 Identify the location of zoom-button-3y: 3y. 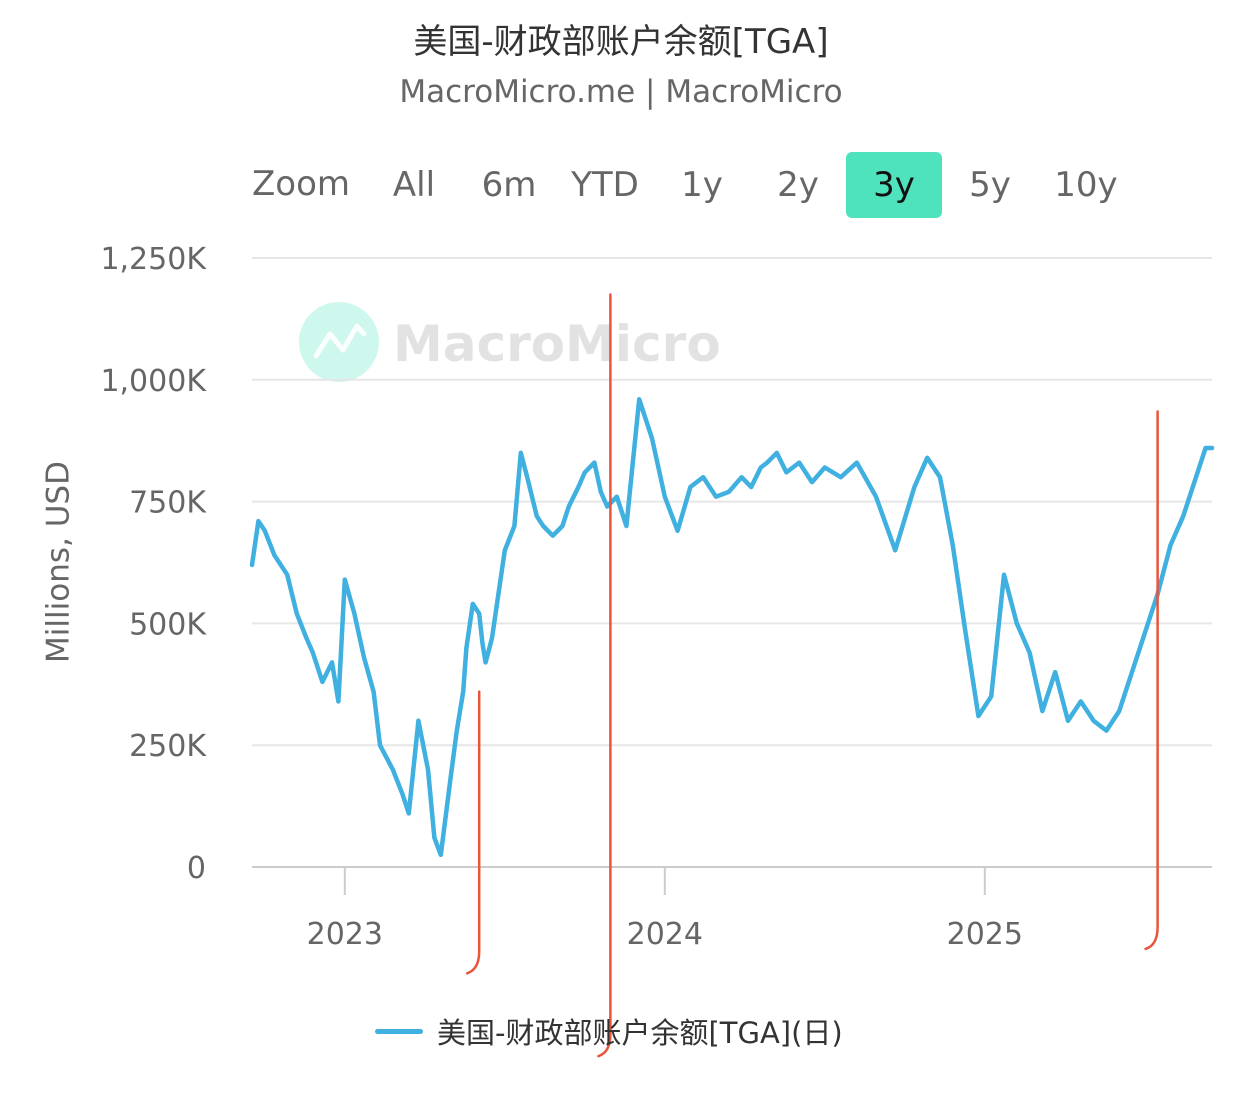
(894, 185).